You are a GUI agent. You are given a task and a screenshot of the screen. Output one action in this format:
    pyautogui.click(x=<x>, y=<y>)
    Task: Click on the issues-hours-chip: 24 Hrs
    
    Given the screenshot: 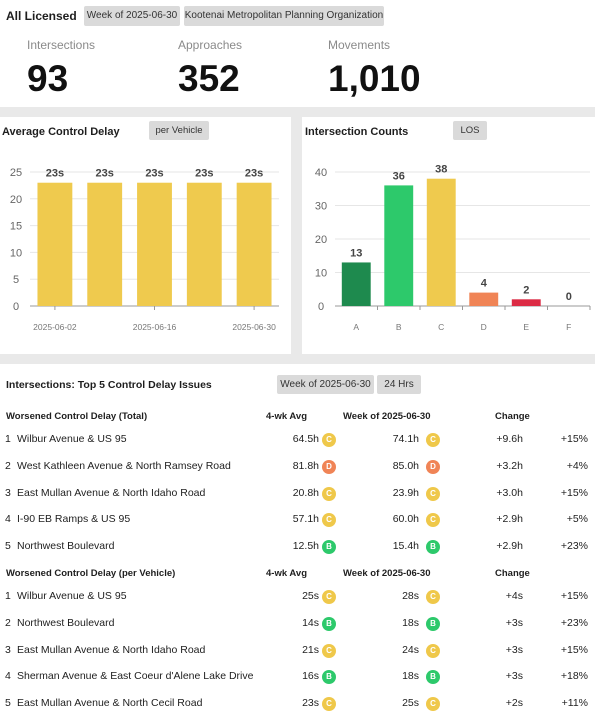 What is the action you would take?
    pyautogui.click(x=399, y=384)
    